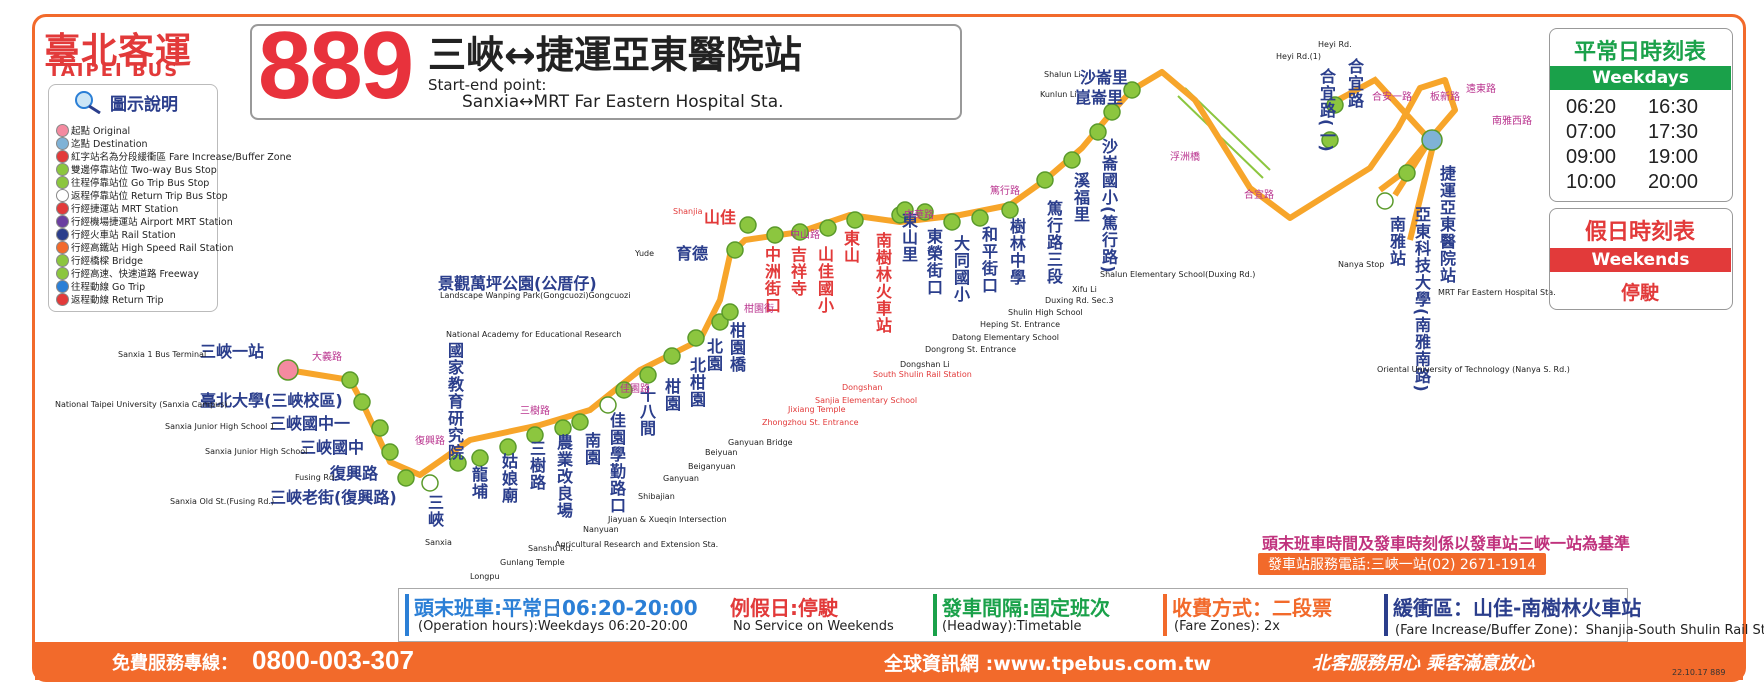  Describe the element at coordinates (354, 473) in the screenshot. I see `stop-name-cn: 復興路` at that location.